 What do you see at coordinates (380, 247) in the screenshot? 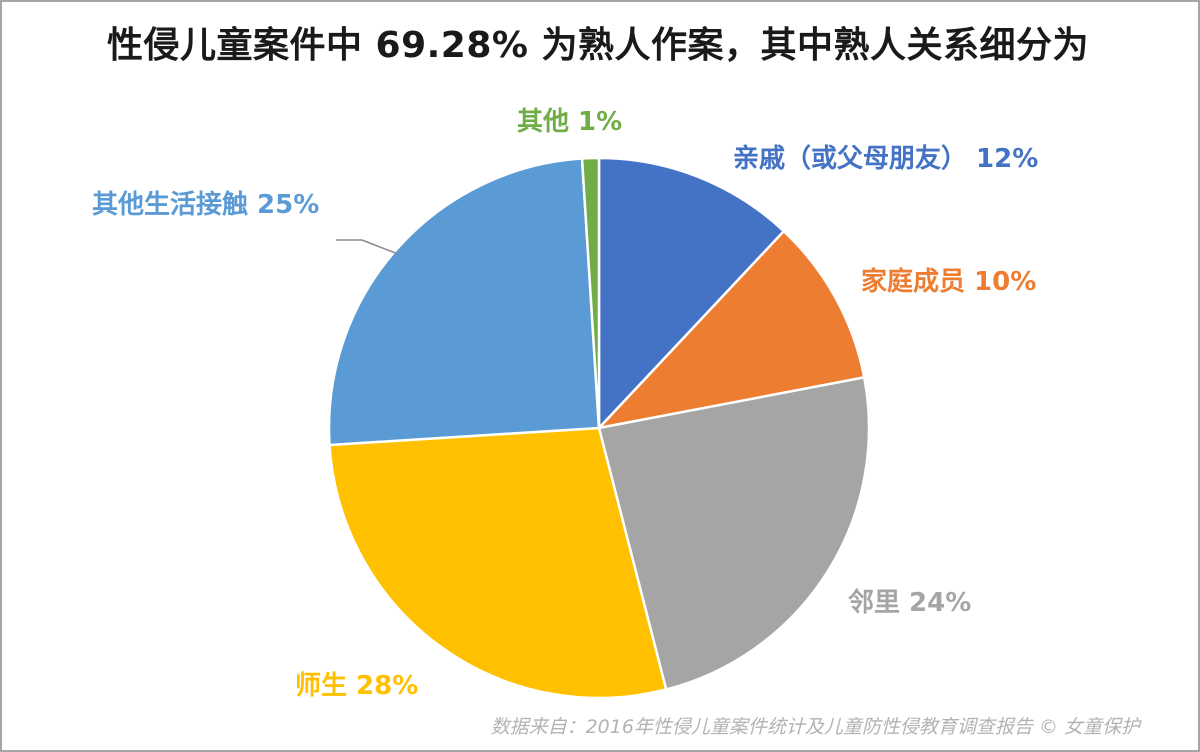
I see `leader-line-other-contact-diag` at bounding box center [380, 247].